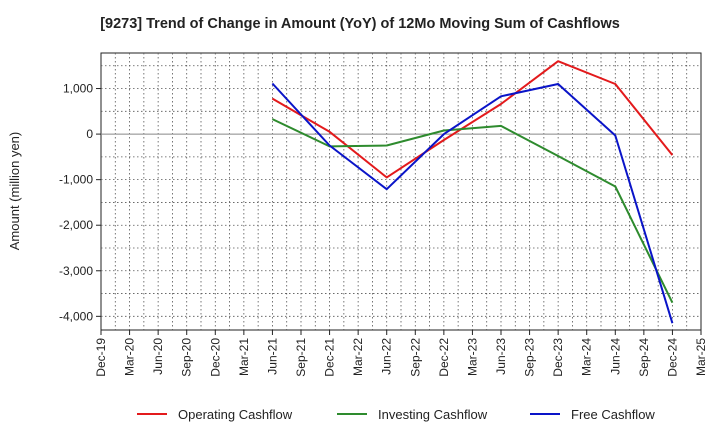 The width and height of the screenshot is (720, 440). I want to click on x-tick-label: Sep-24, so click(644, 357).